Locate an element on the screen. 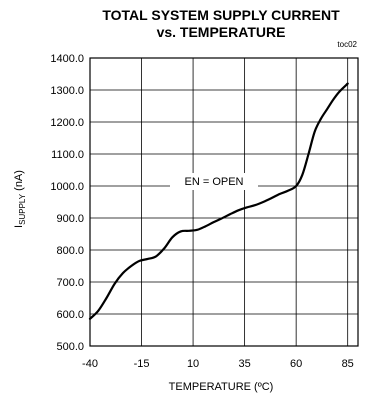  x-tick-label: 85 is located at coordinates (348, 364).